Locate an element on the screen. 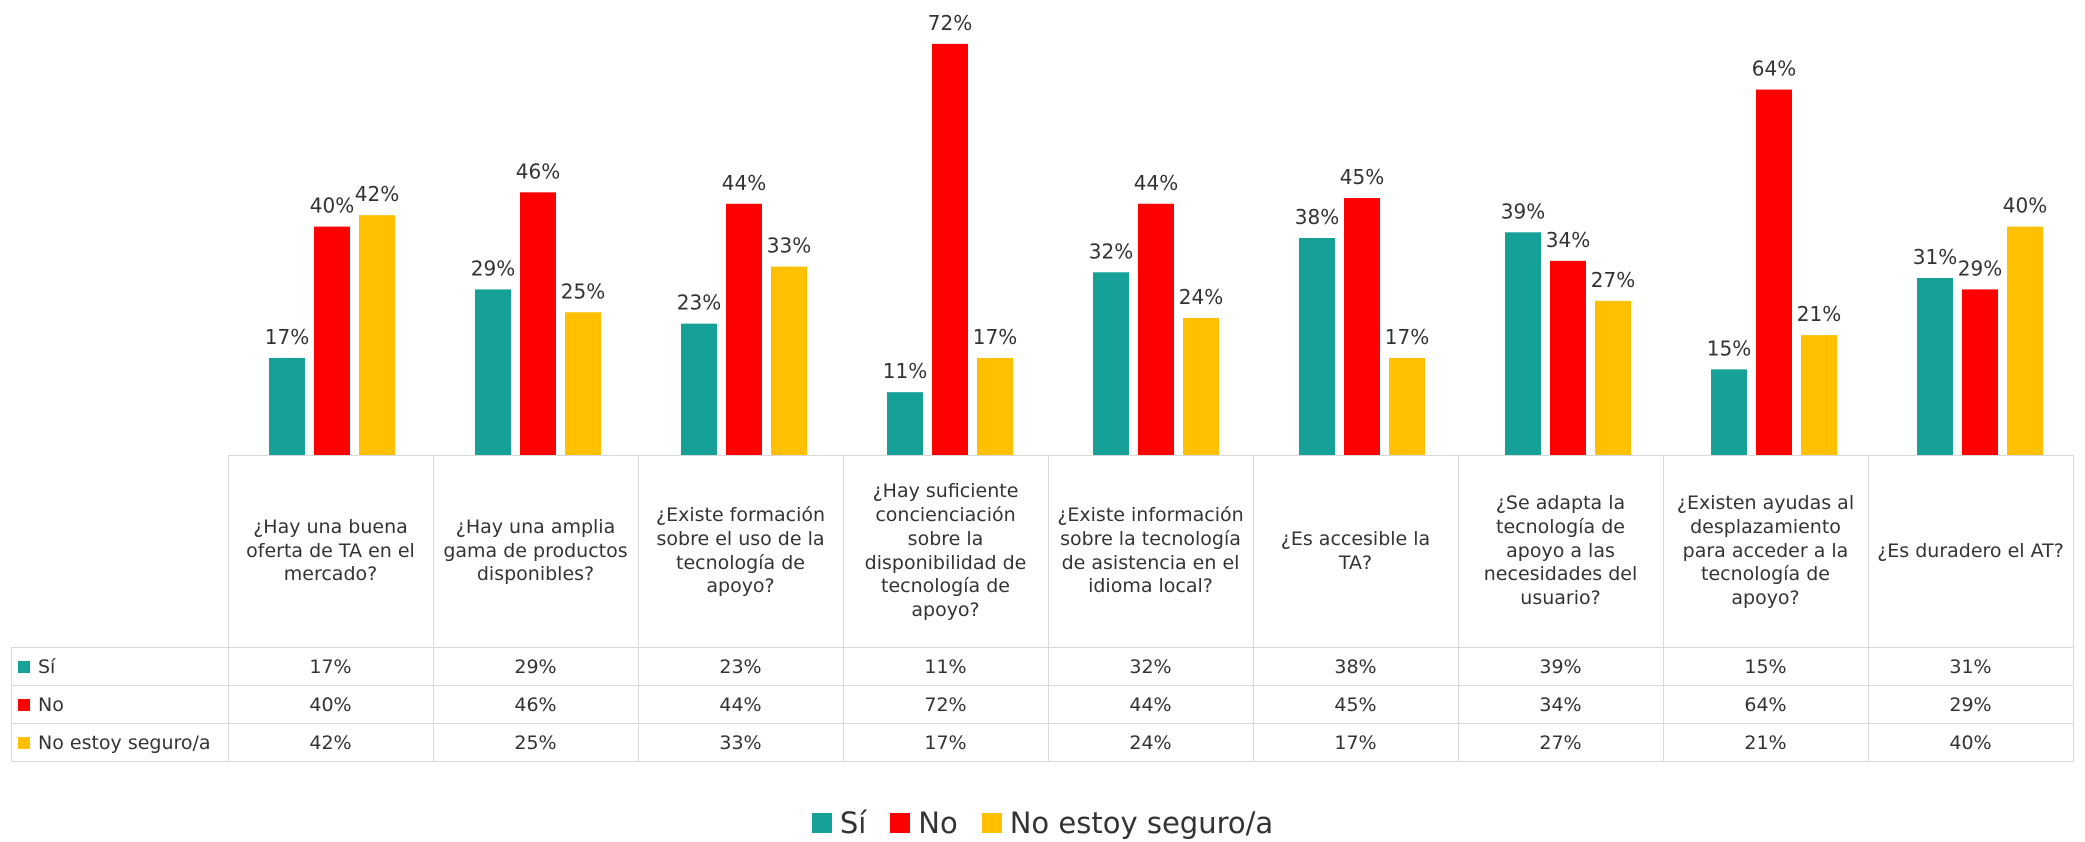 Image resolution: width=2085 pixels, height=842 pixels. series-name: Sí is located at coordinates (47, 666).